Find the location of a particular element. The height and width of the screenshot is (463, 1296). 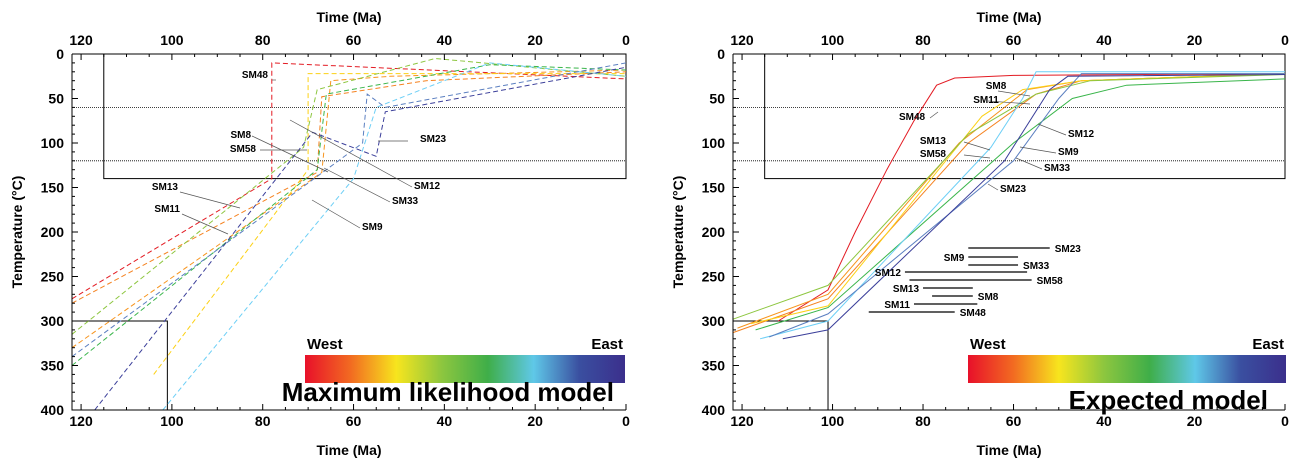

age-range-label: SM8 is located at coordinates (988, 297).